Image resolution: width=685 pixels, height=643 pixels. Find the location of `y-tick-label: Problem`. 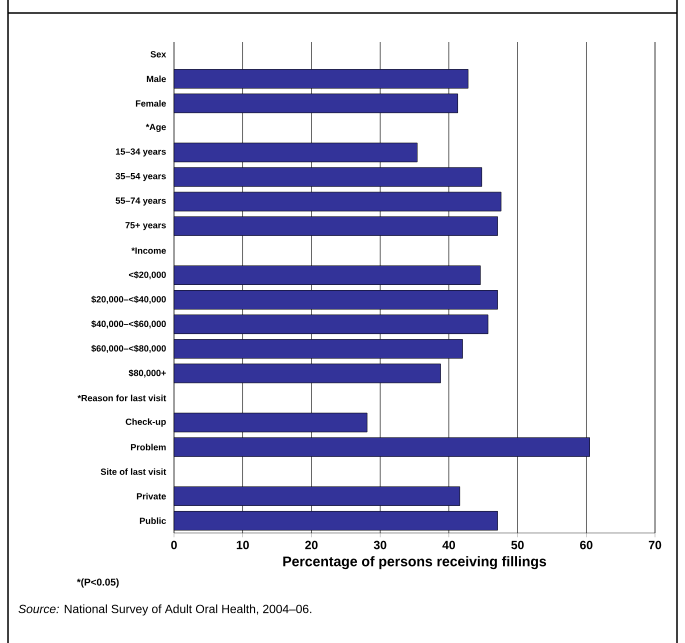

y-tick-label: Problem is located at coordinates (148, 447).